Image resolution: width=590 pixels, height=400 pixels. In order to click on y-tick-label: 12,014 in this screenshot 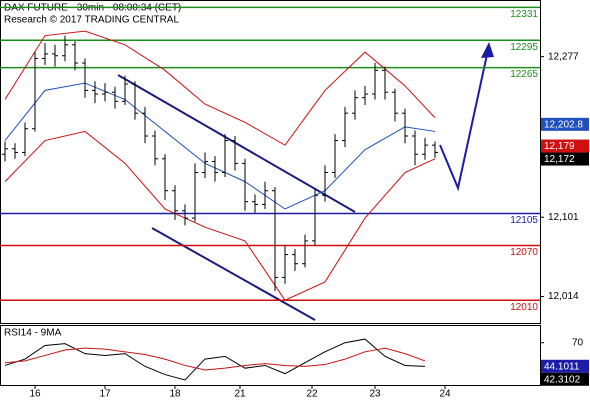, I will do `click(563, 296)`.